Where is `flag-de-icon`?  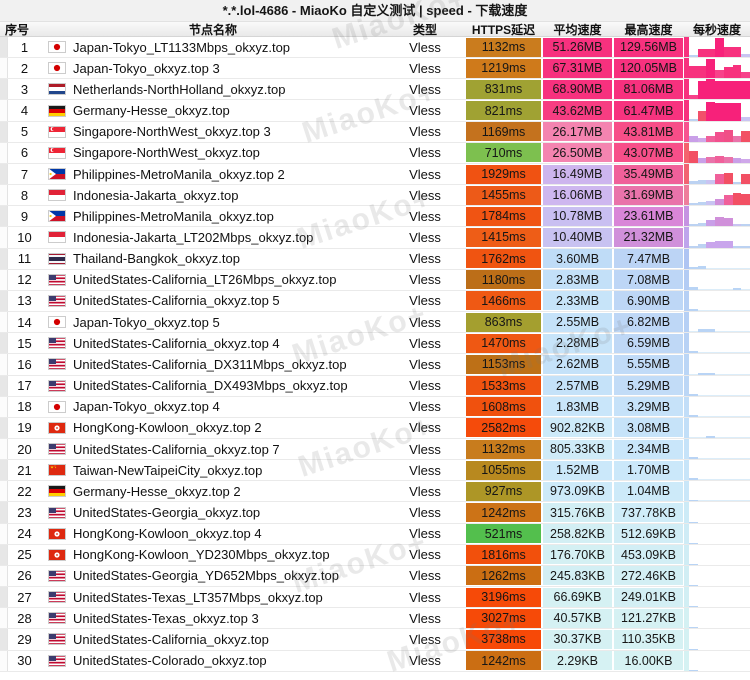 flag-de-icon is located at coordinates (57, 491).